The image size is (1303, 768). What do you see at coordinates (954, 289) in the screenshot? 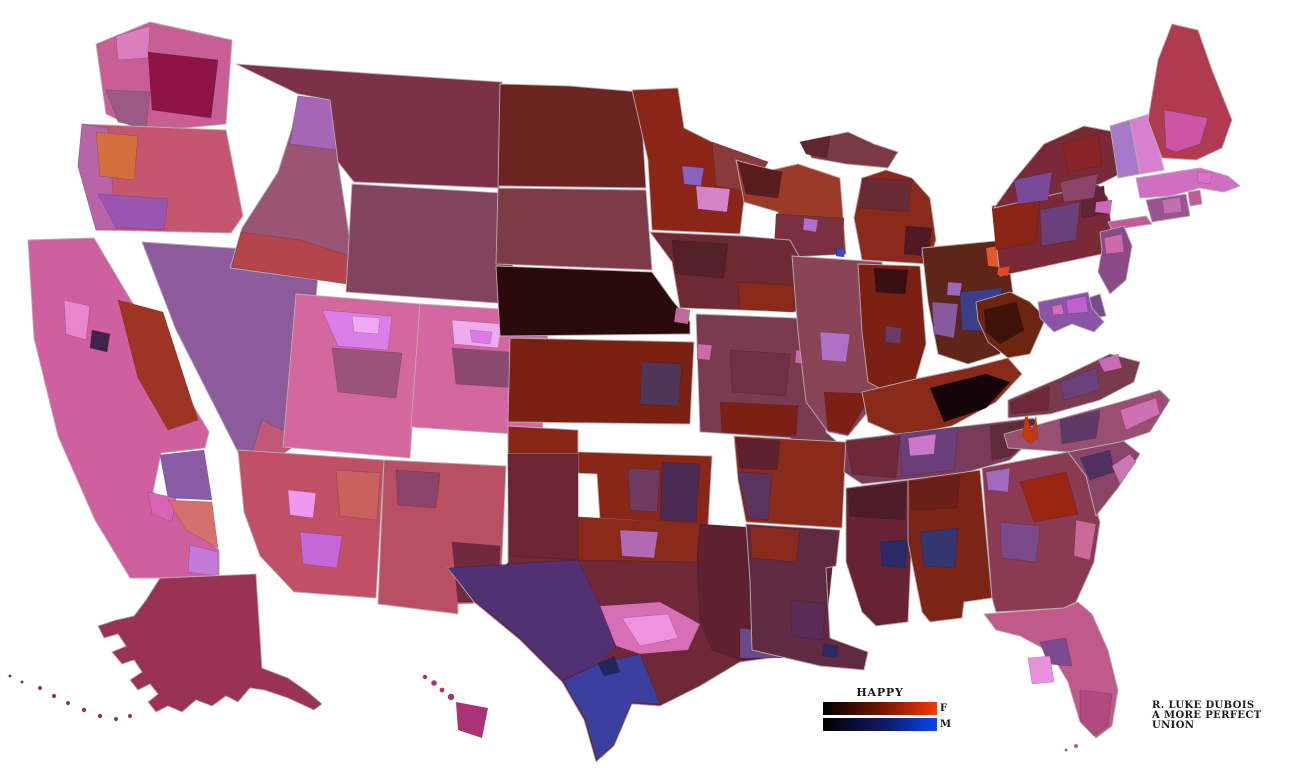
I see `district-oh-lav` at bounding box center [954, 289].